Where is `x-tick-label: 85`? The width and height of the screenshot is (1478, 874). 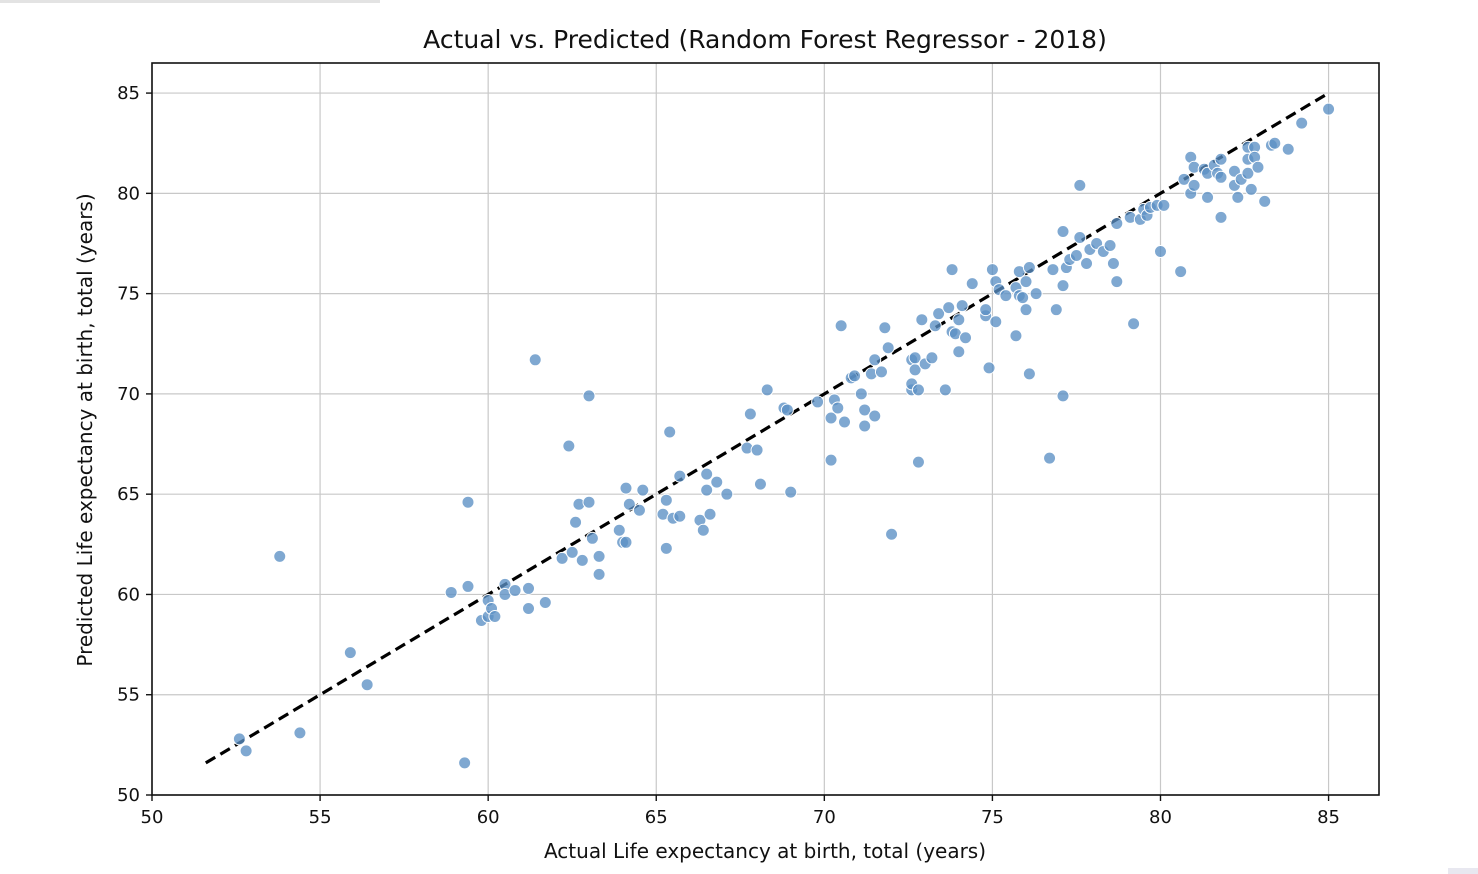
x-tick-label: 85 is located at coordinates (1328, 817).